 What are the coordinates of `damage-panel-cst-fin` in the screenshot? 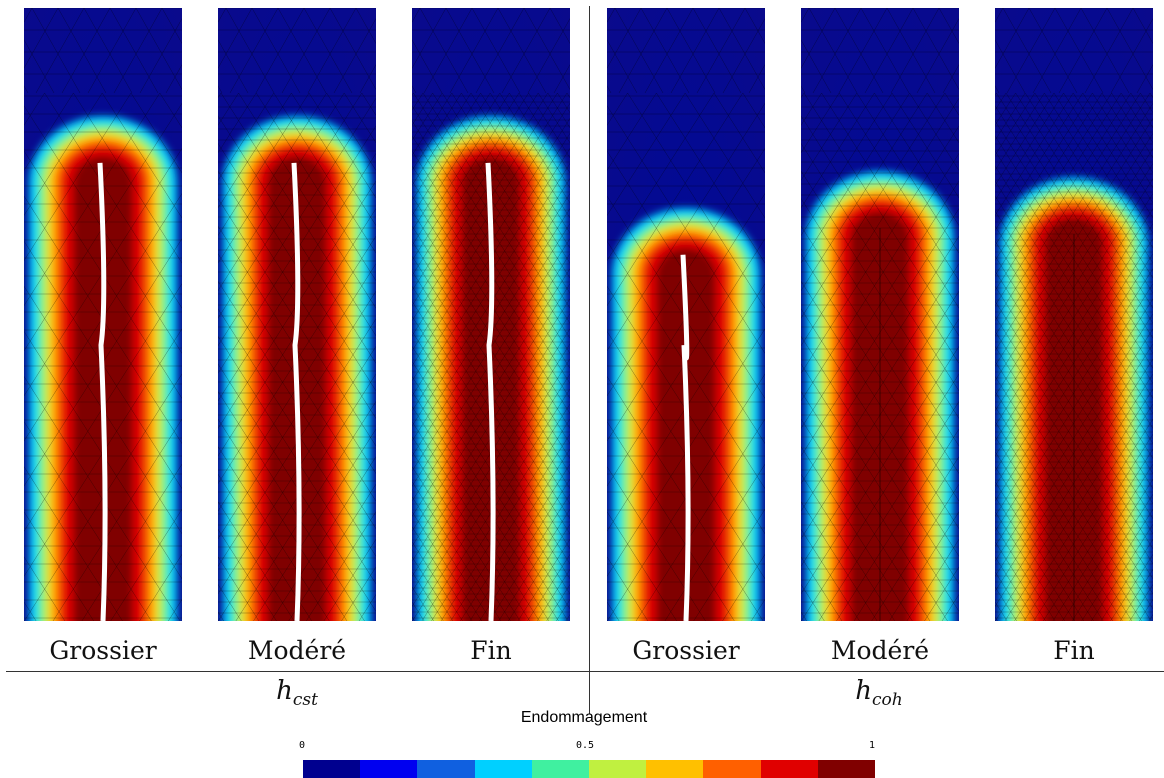 It's located at (491, 314).